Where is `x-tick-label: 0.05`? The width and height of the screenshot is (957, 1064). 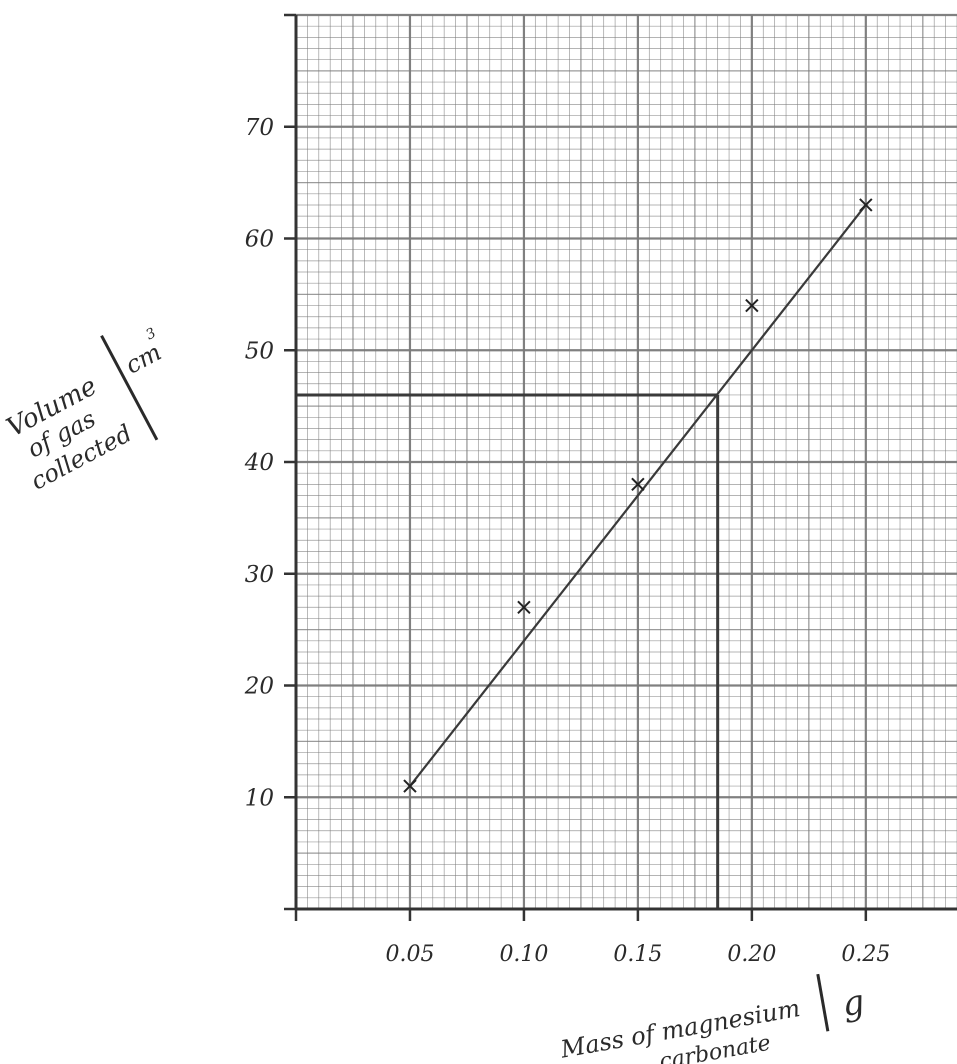 x-tick-label: 0.05 is located at coordinates (409, 954).